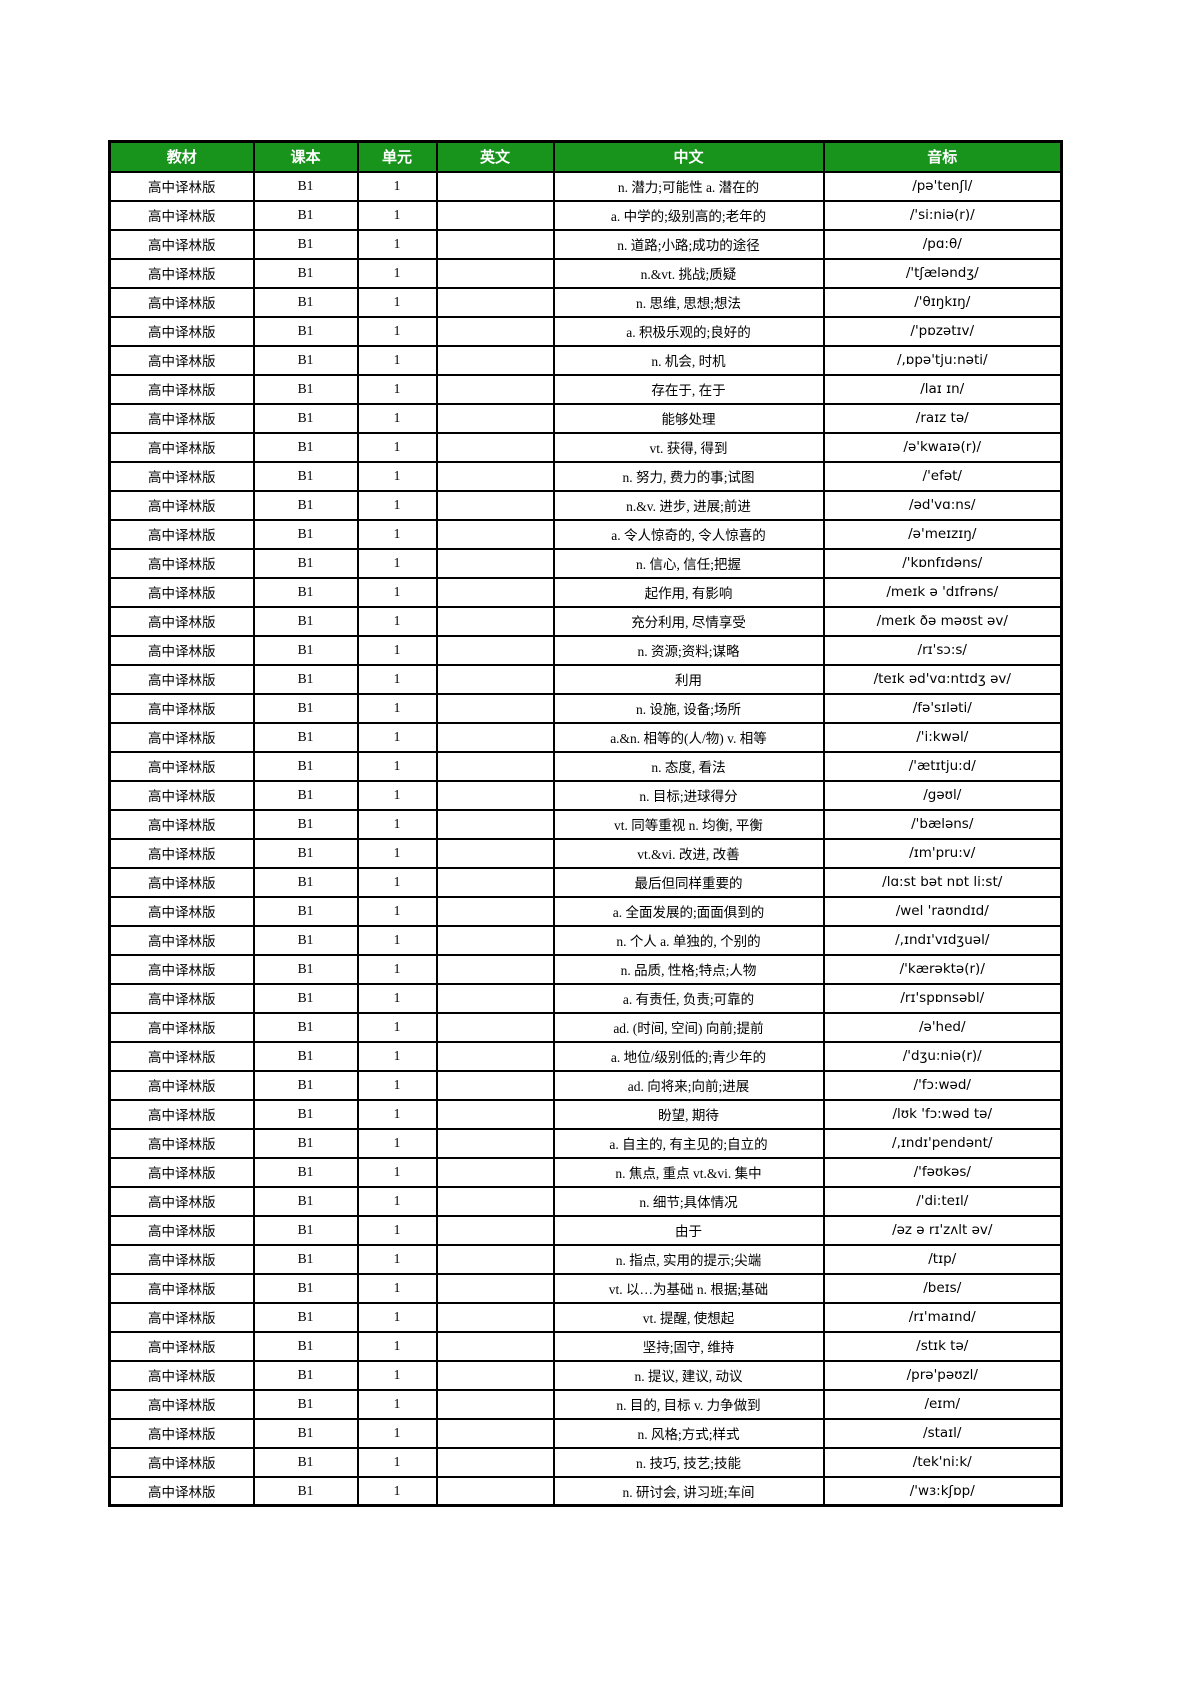 The image size is (1190, 1684). What do you see at coordinates (942, 534) in the screenshot?
I see `cell-phonetic: /ə'meɪzɪŋ/` at bounding box center [942, 534].